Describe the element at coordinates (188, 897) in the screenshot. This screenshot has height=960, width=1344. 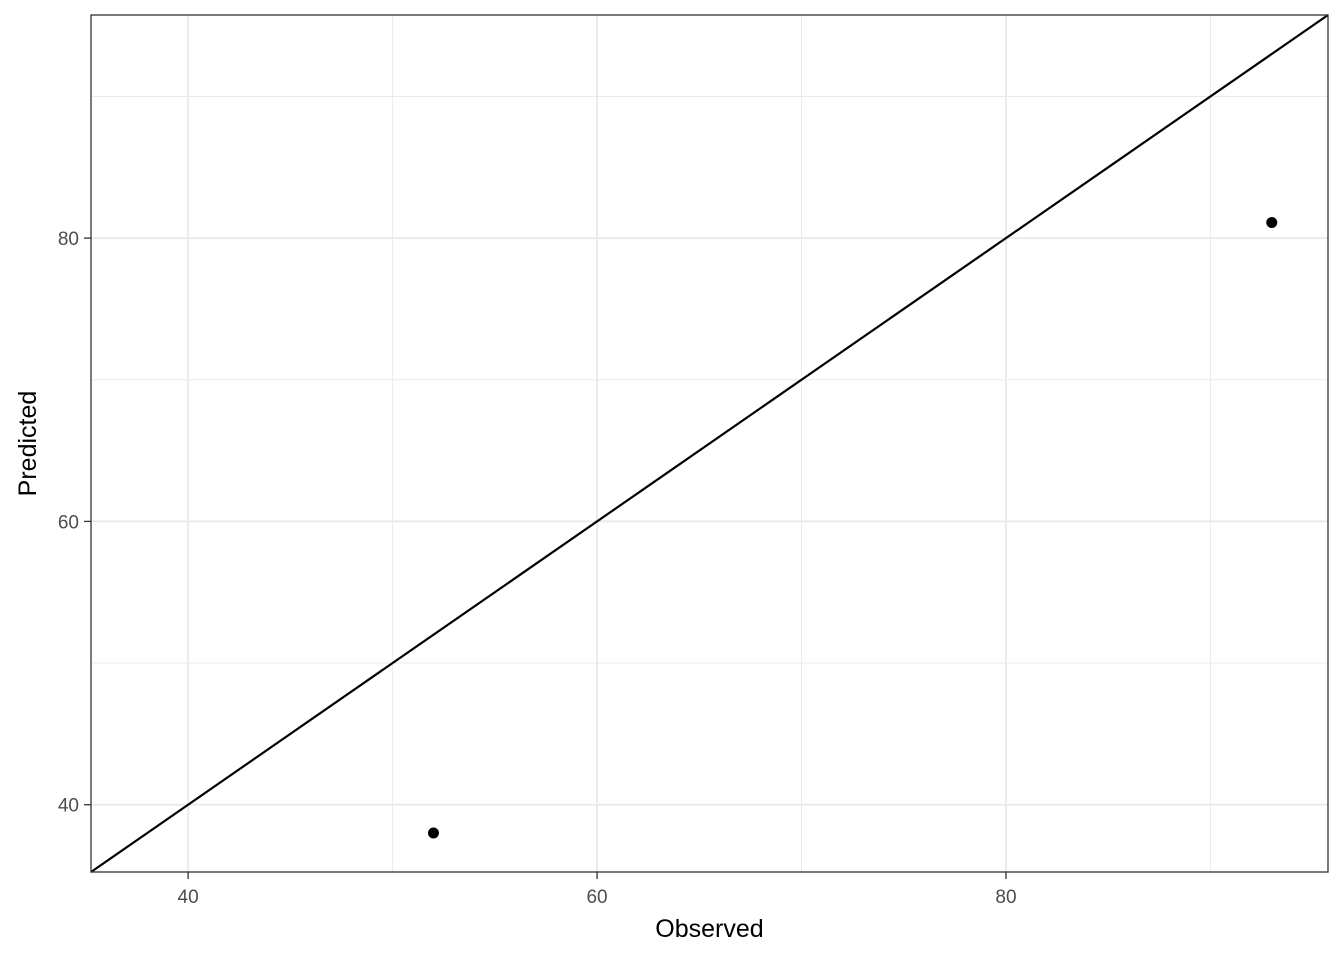
I see `x-tick-label: 40` at that location.